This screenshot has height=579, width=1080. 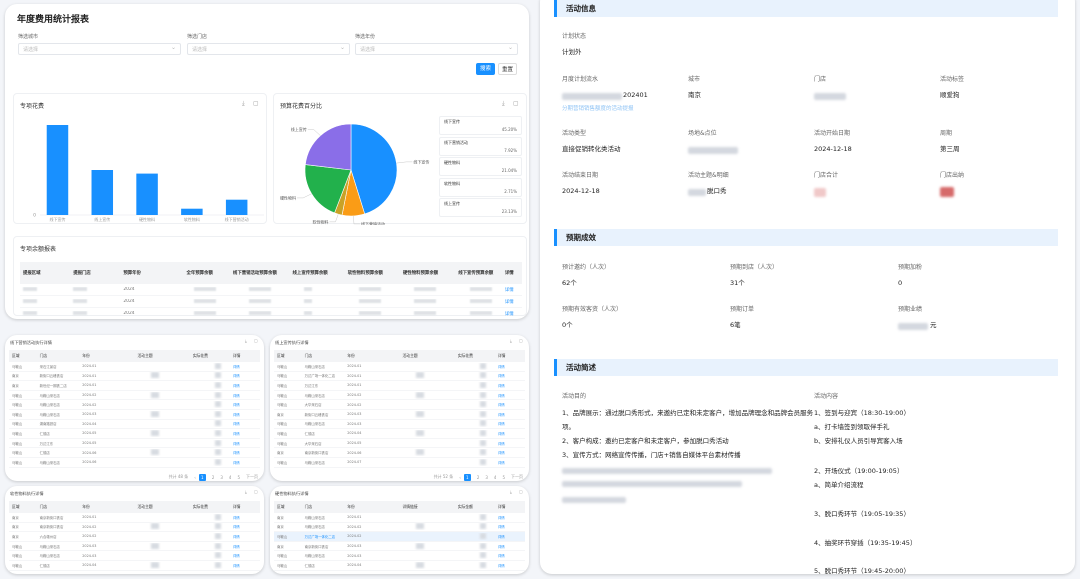 I want to click on legend-percent: 23.13%, so click(x=509, y=211).